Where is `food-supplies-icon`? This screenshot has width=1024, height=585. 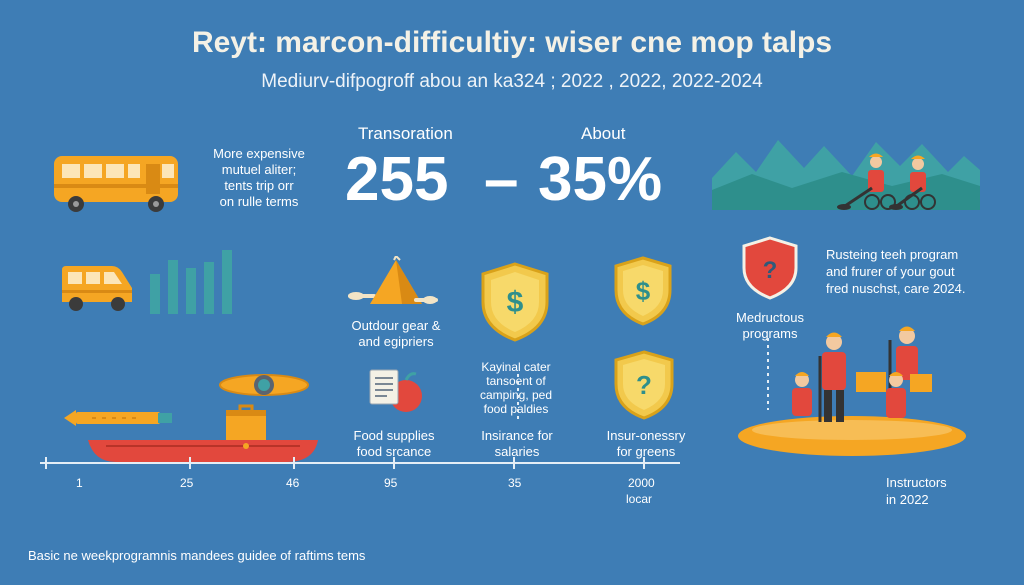 food-supplies-icon is located at coordinates (395, 390).